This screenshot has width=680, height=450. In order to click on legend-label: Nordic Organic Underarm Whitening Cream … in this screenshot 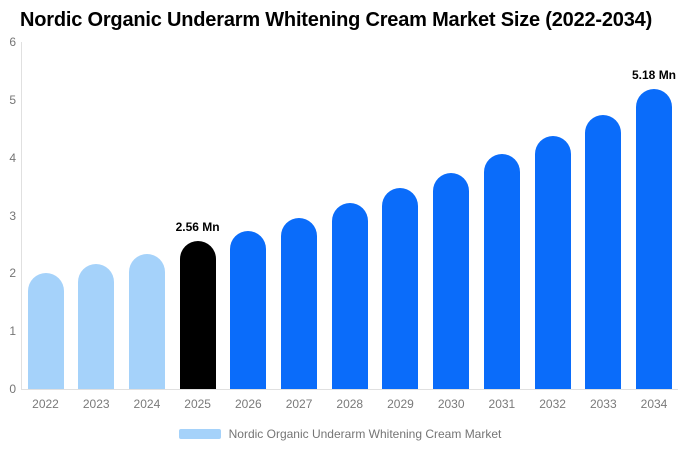, I will do `click(365, 434)`.